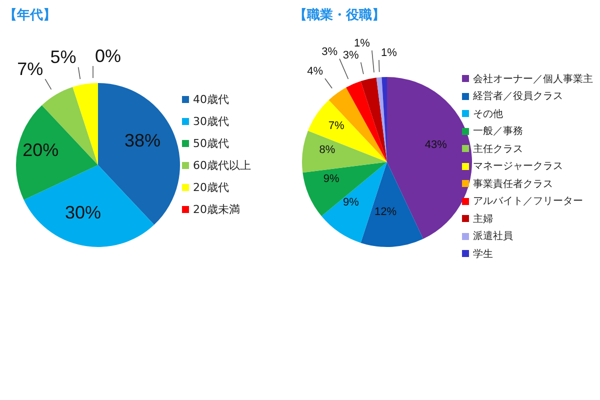  I want to click on legend-label: 主婦, so click(483, 219).